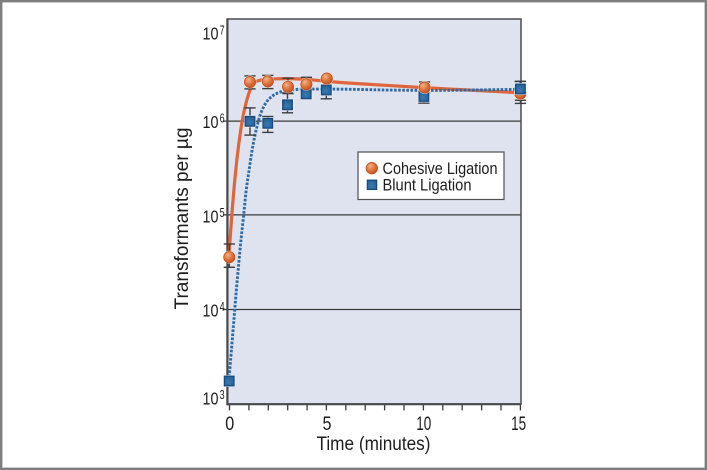 The image size is (707, 470). Describe the element at coordinates (222, 30) in the screenshot. I see `svg-text: 7` at that location.